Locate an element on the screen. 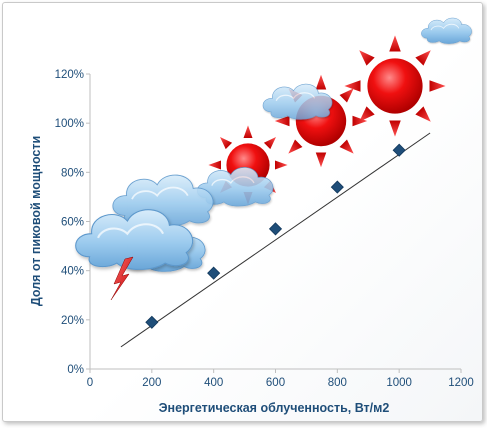  y-tick-label: 120% is located at coordinates (69, 75).